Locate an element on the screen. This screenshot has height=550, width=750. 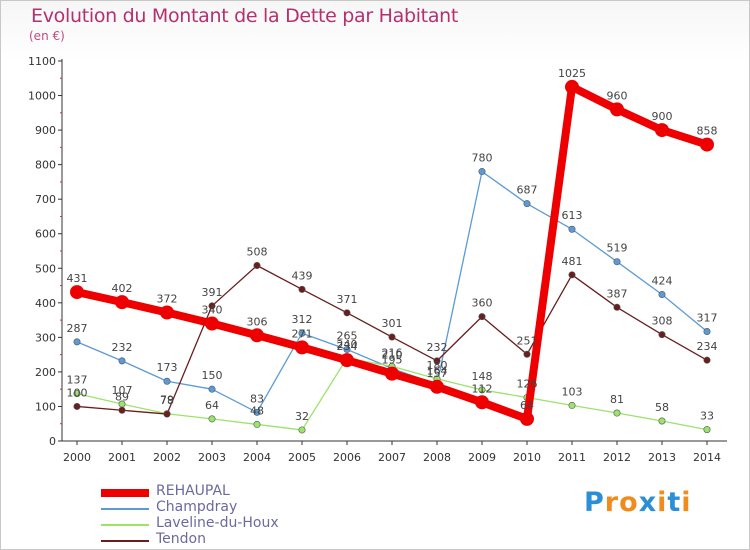
legend-swatch-tendon is located at coordinates (125, 541).